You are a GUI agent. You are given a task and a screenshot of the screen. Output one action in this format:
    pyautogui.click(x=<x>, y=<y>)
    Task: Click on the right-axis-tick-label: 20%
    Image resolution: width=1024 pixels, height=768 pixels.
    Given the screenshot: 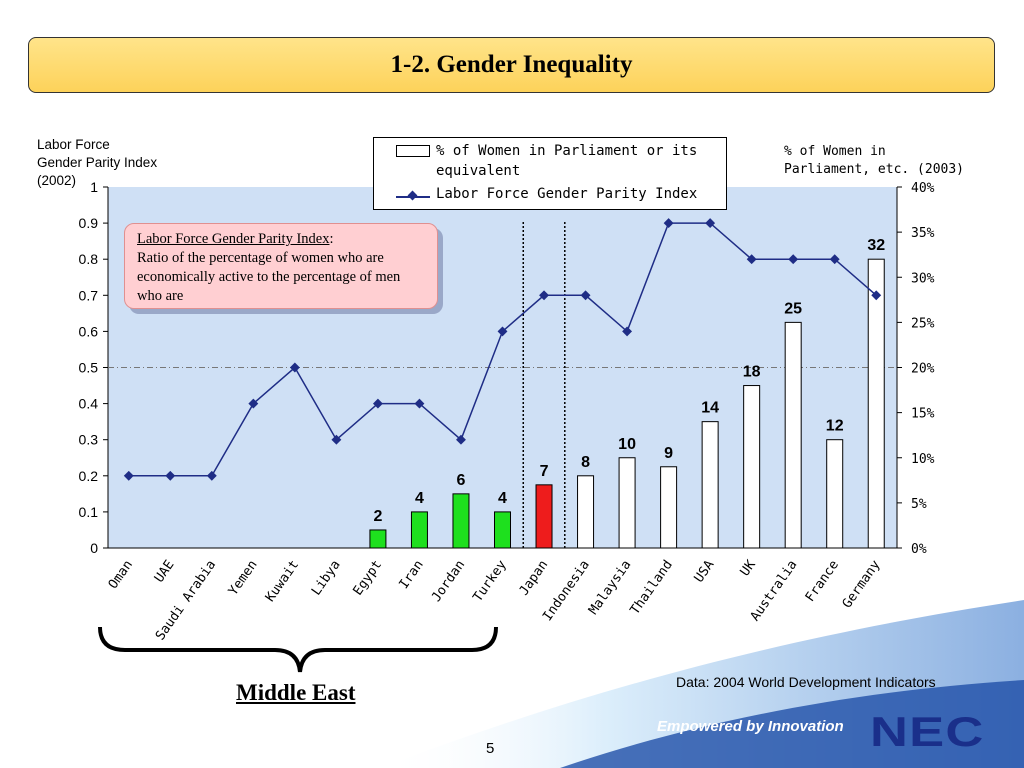 What is the action you would take?
    pyautogui.click(x=923, y=369)
    